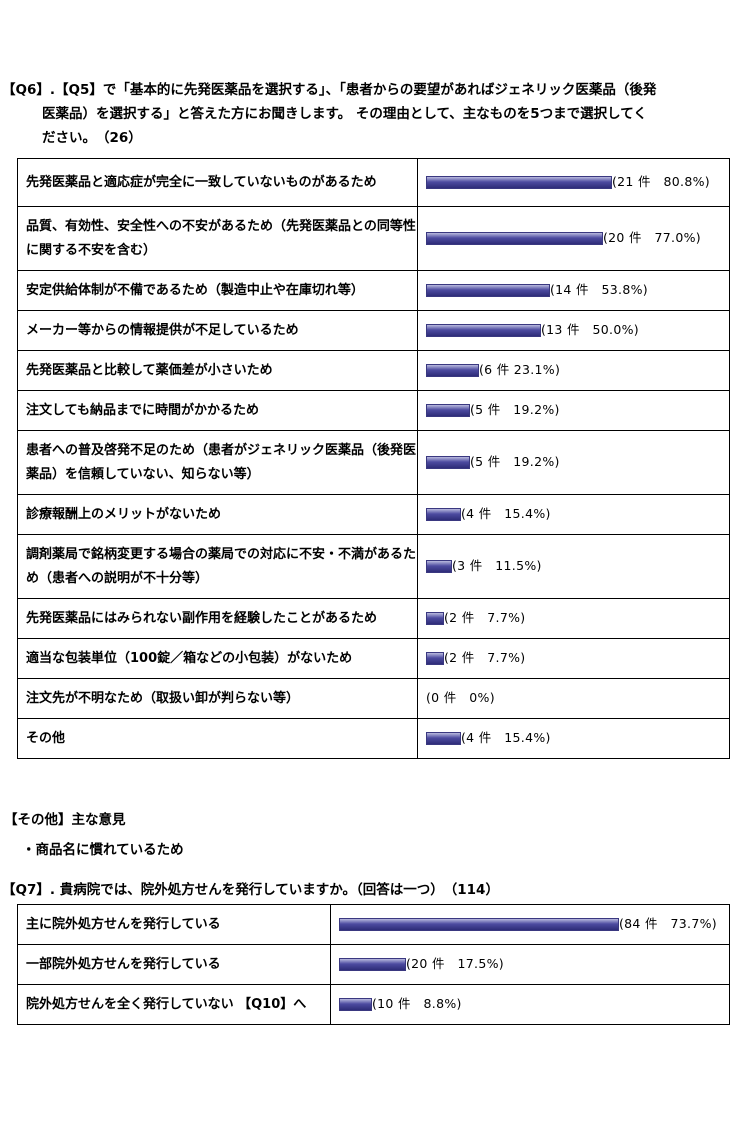  I want to click on row-label: 品質、有効性、安全性への不安があるため（先発医薬品との同等性に関する不安を含む）, so click(217, 238).